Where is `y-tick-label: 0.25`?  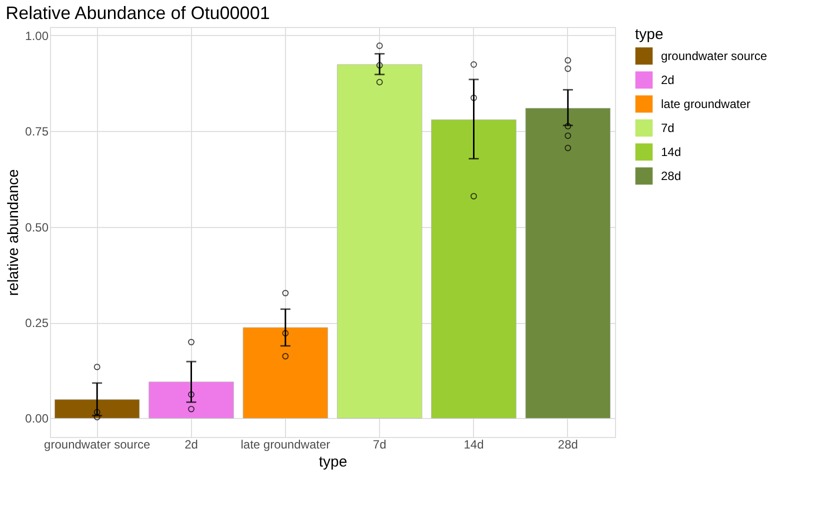
y-tick-label: 0.25 is located at coordinates (37, 323).